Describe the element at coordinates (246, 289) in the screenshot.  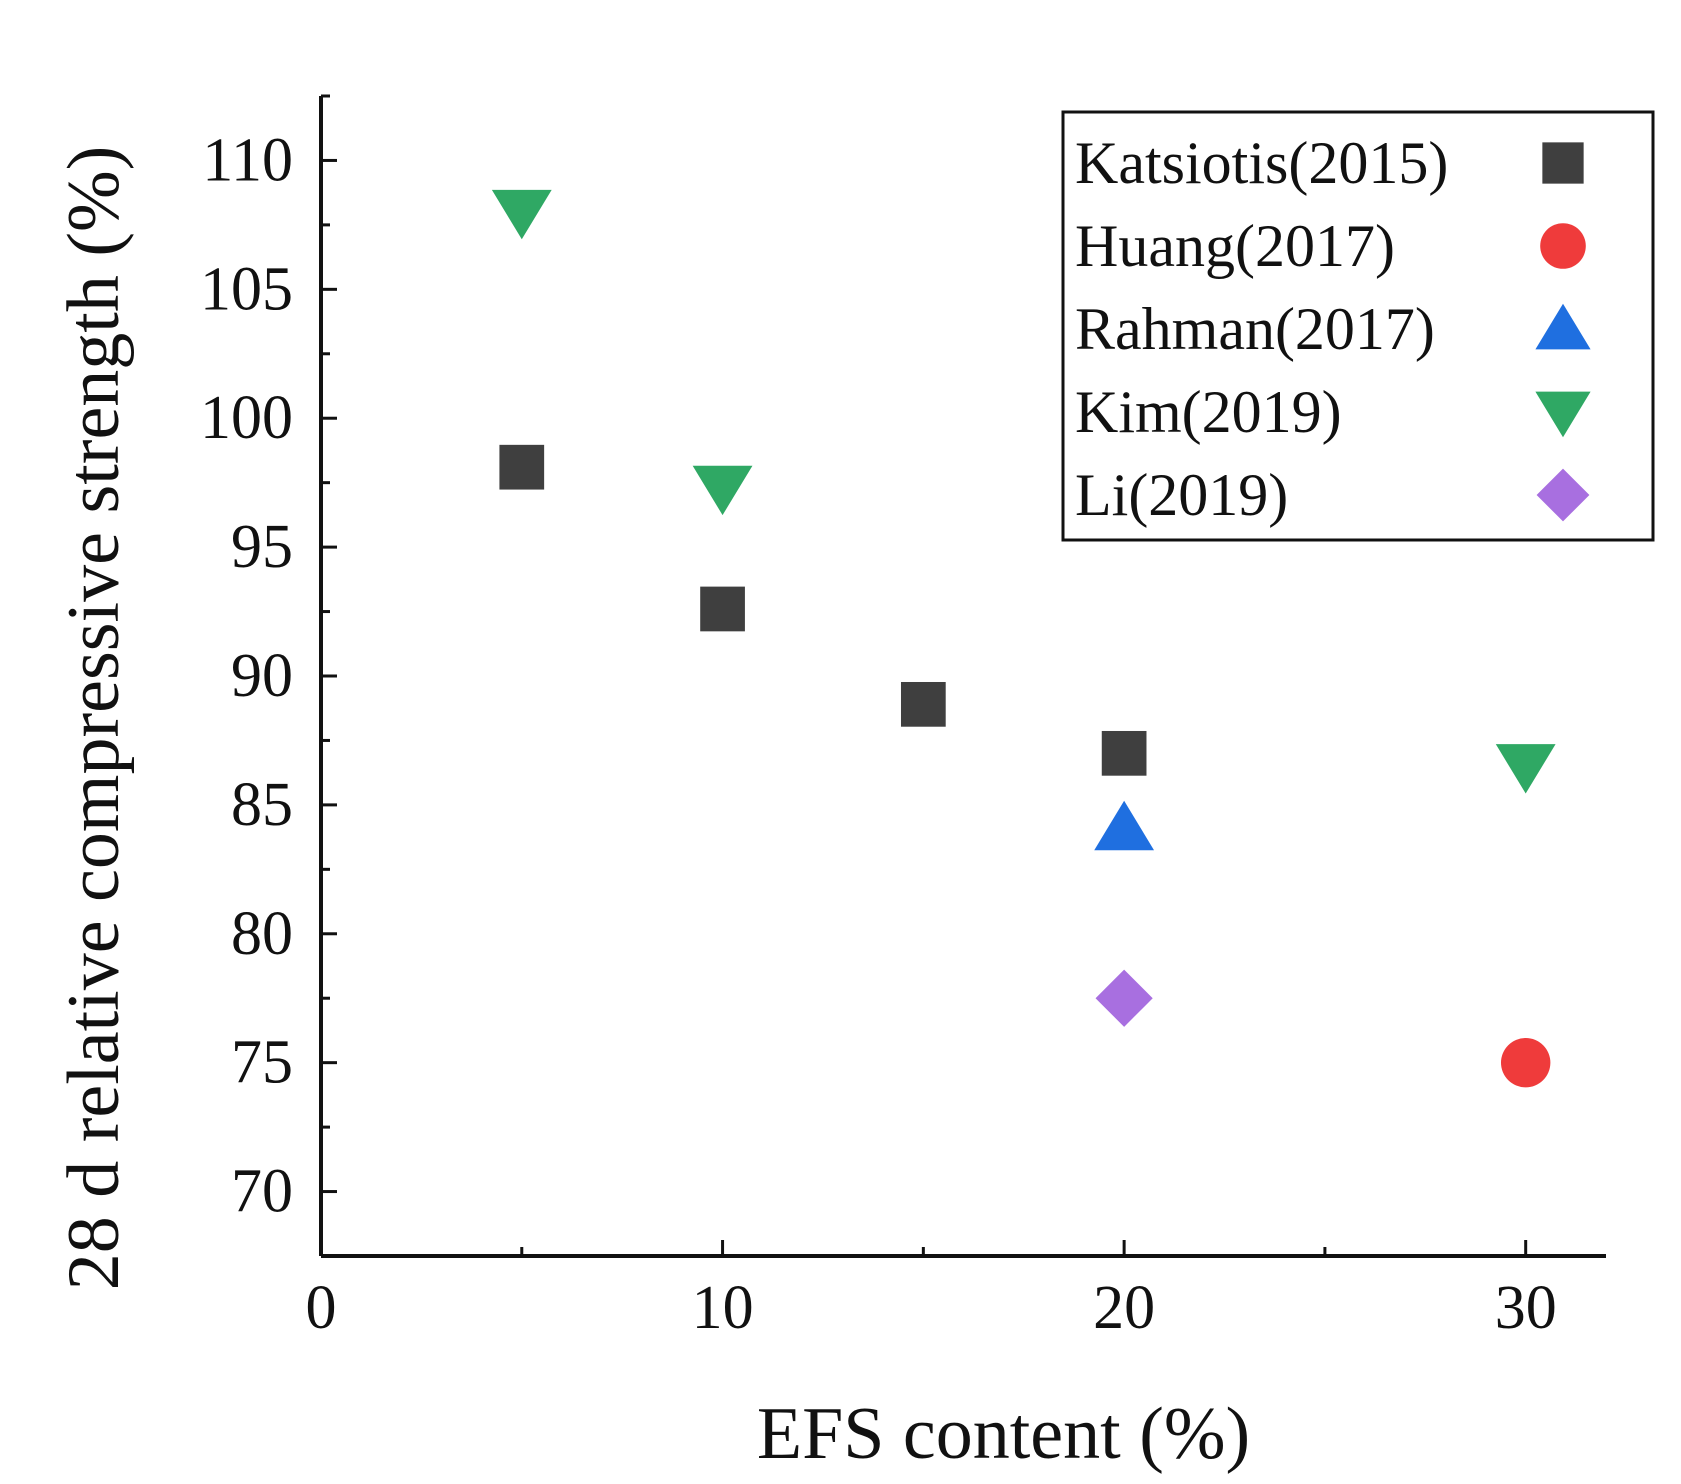
I see `y-tick-label: 105` at that location.